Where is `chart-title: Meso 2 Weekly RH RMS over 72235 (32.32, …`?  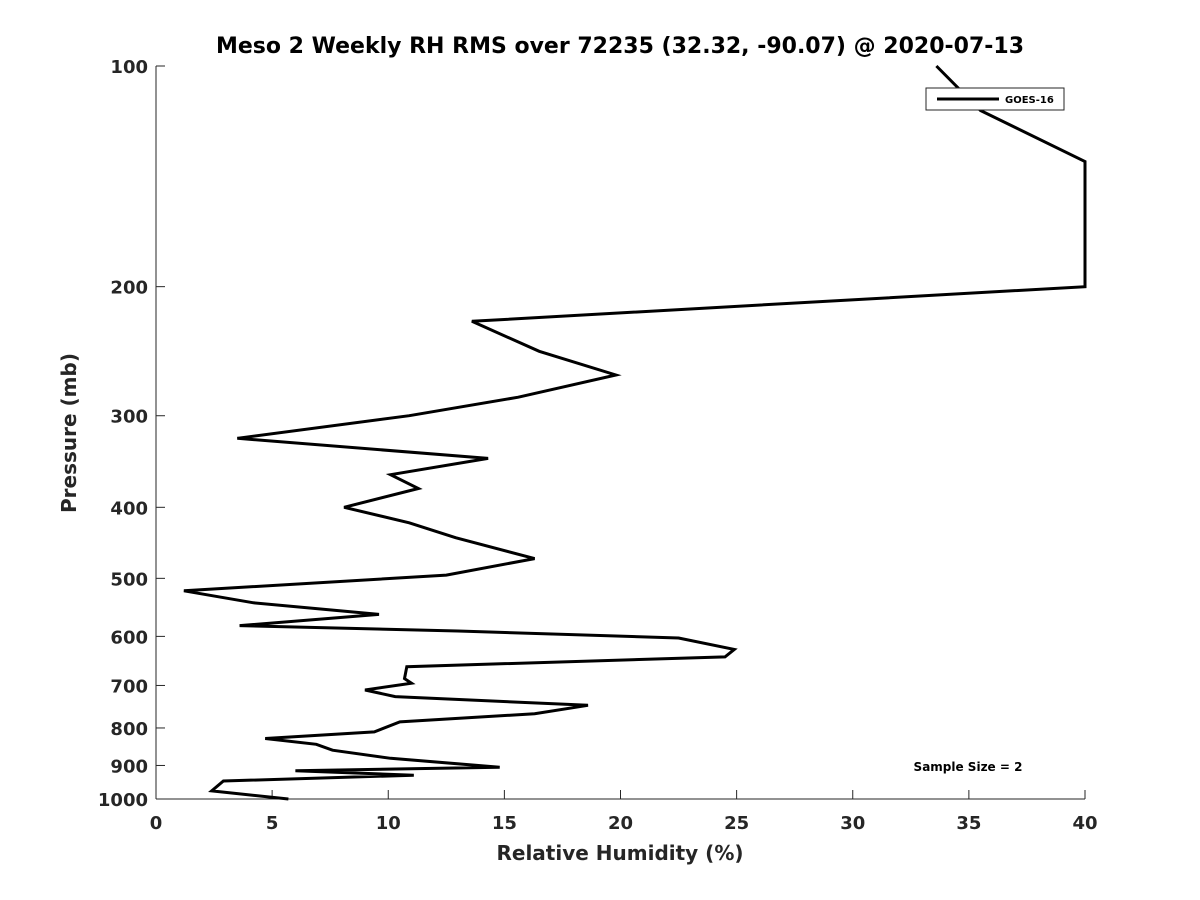 chart-title: Meso 2 Weekly RH RMS over 72235 (32.32, … is located at coordinates (620, 46).